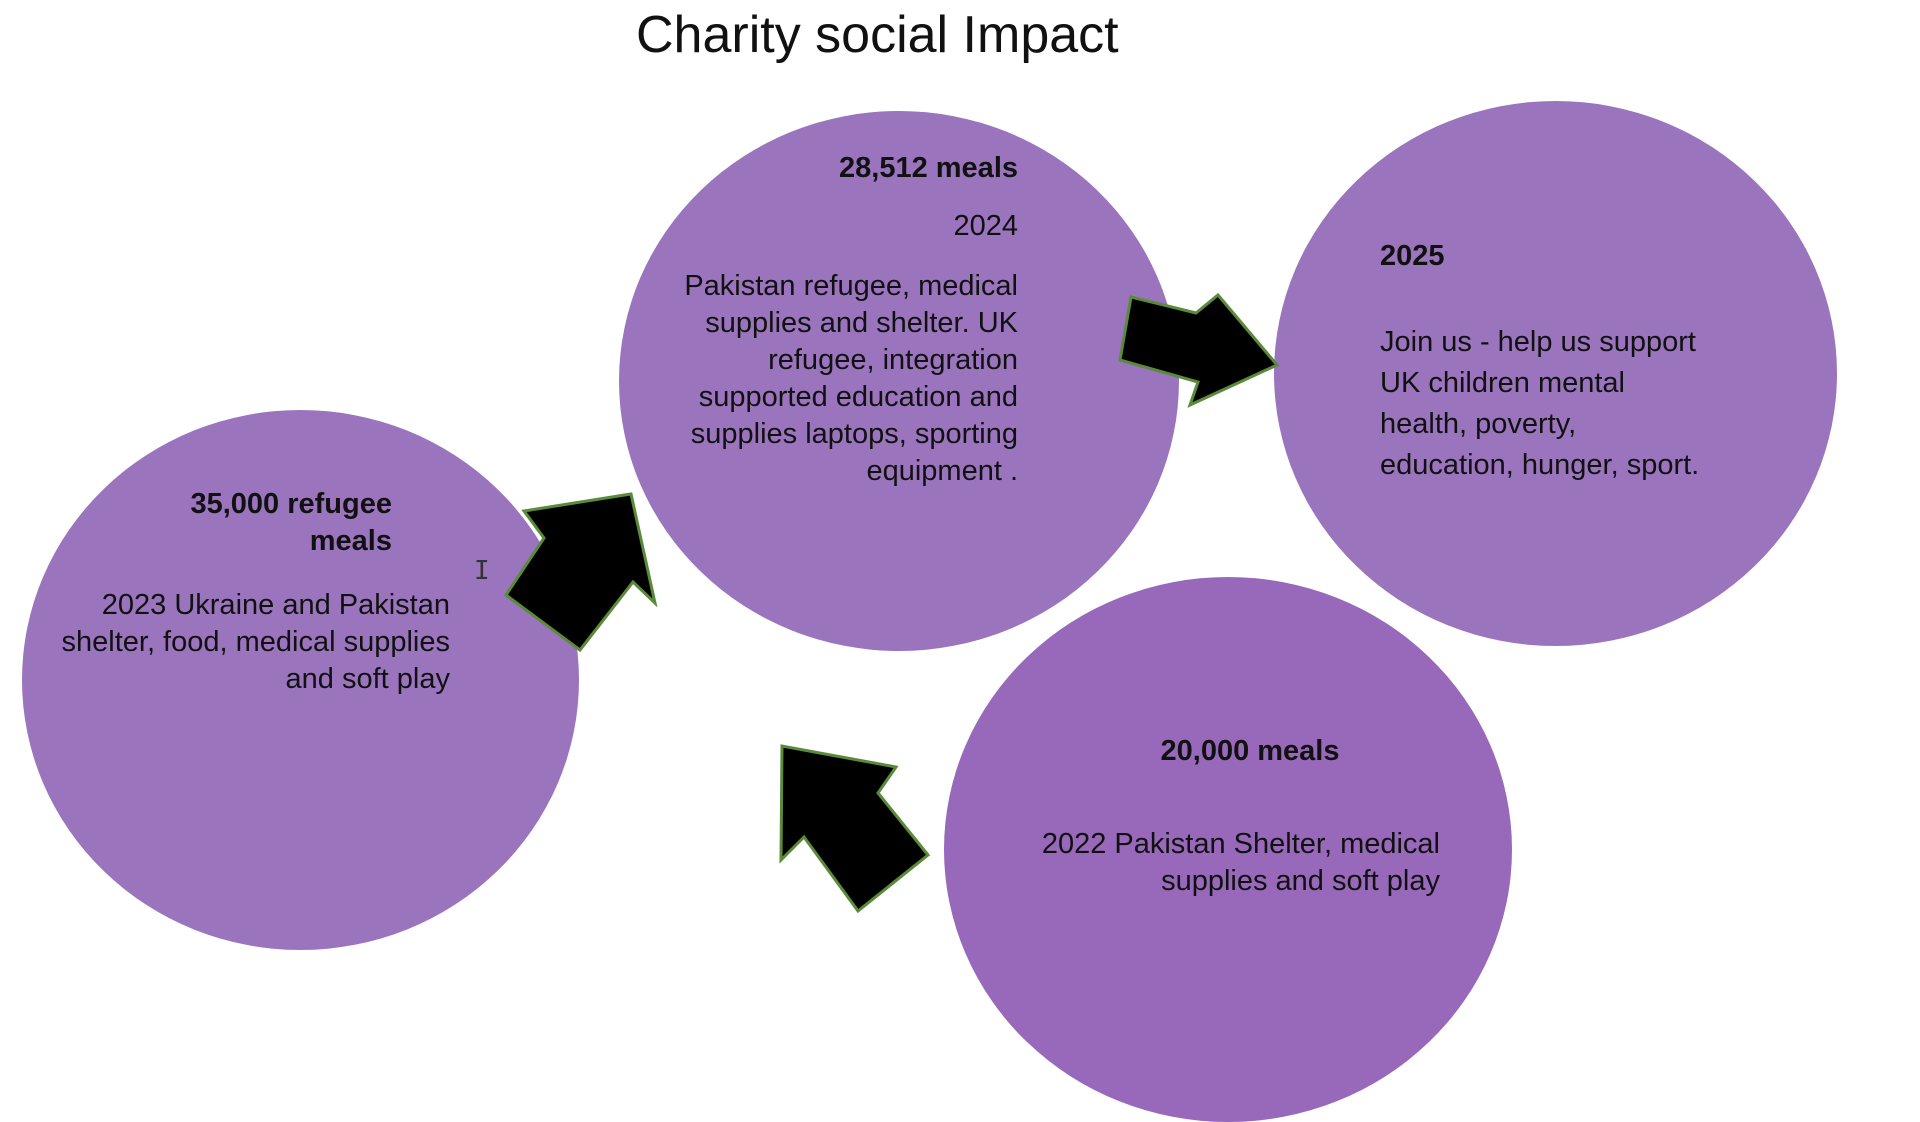 The height and width of the screenshot is (1122, 1920). Describe the element at coordinates (1250, 751) in the screenshot. I see `node-2022-heading: 20,000 meals` at that location.